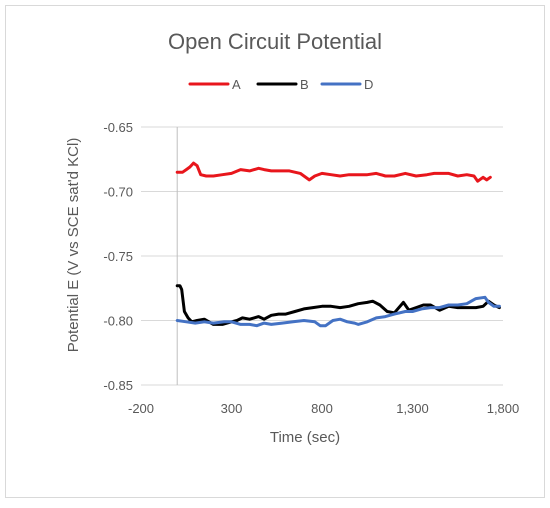 The image size is (550, 508). Describe the element at coordinates (275, 41) in the screenshot. I see `chart-title: Open Circuit Potential` at that location.